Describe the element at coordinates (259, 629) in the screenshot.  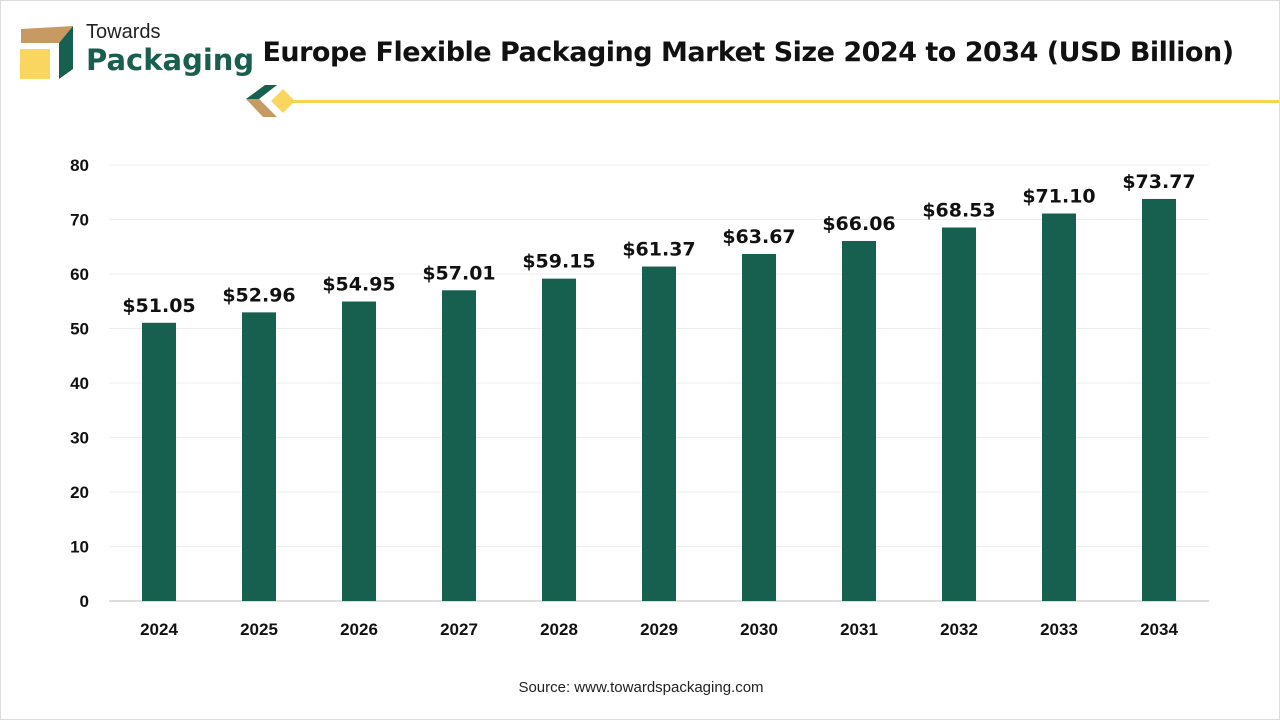
I see `x-tick-label: 2025` at that location.